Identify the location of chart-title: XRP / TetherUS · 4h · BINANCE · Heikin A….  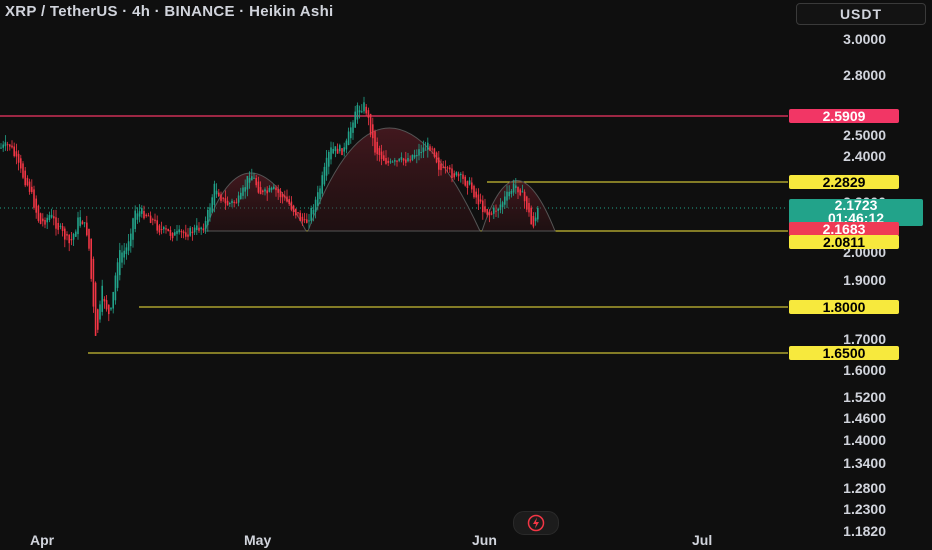
(169, 11).